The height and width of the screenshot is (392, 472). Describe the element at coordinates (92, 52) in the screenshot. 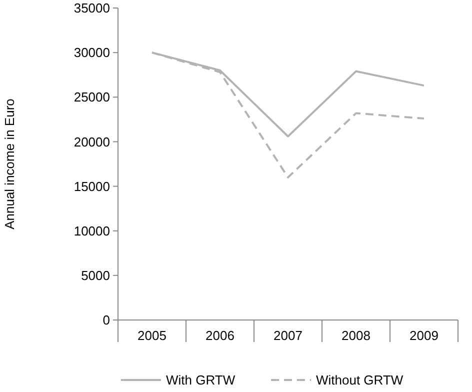

I see `y-tick-label: 30000` at that location.